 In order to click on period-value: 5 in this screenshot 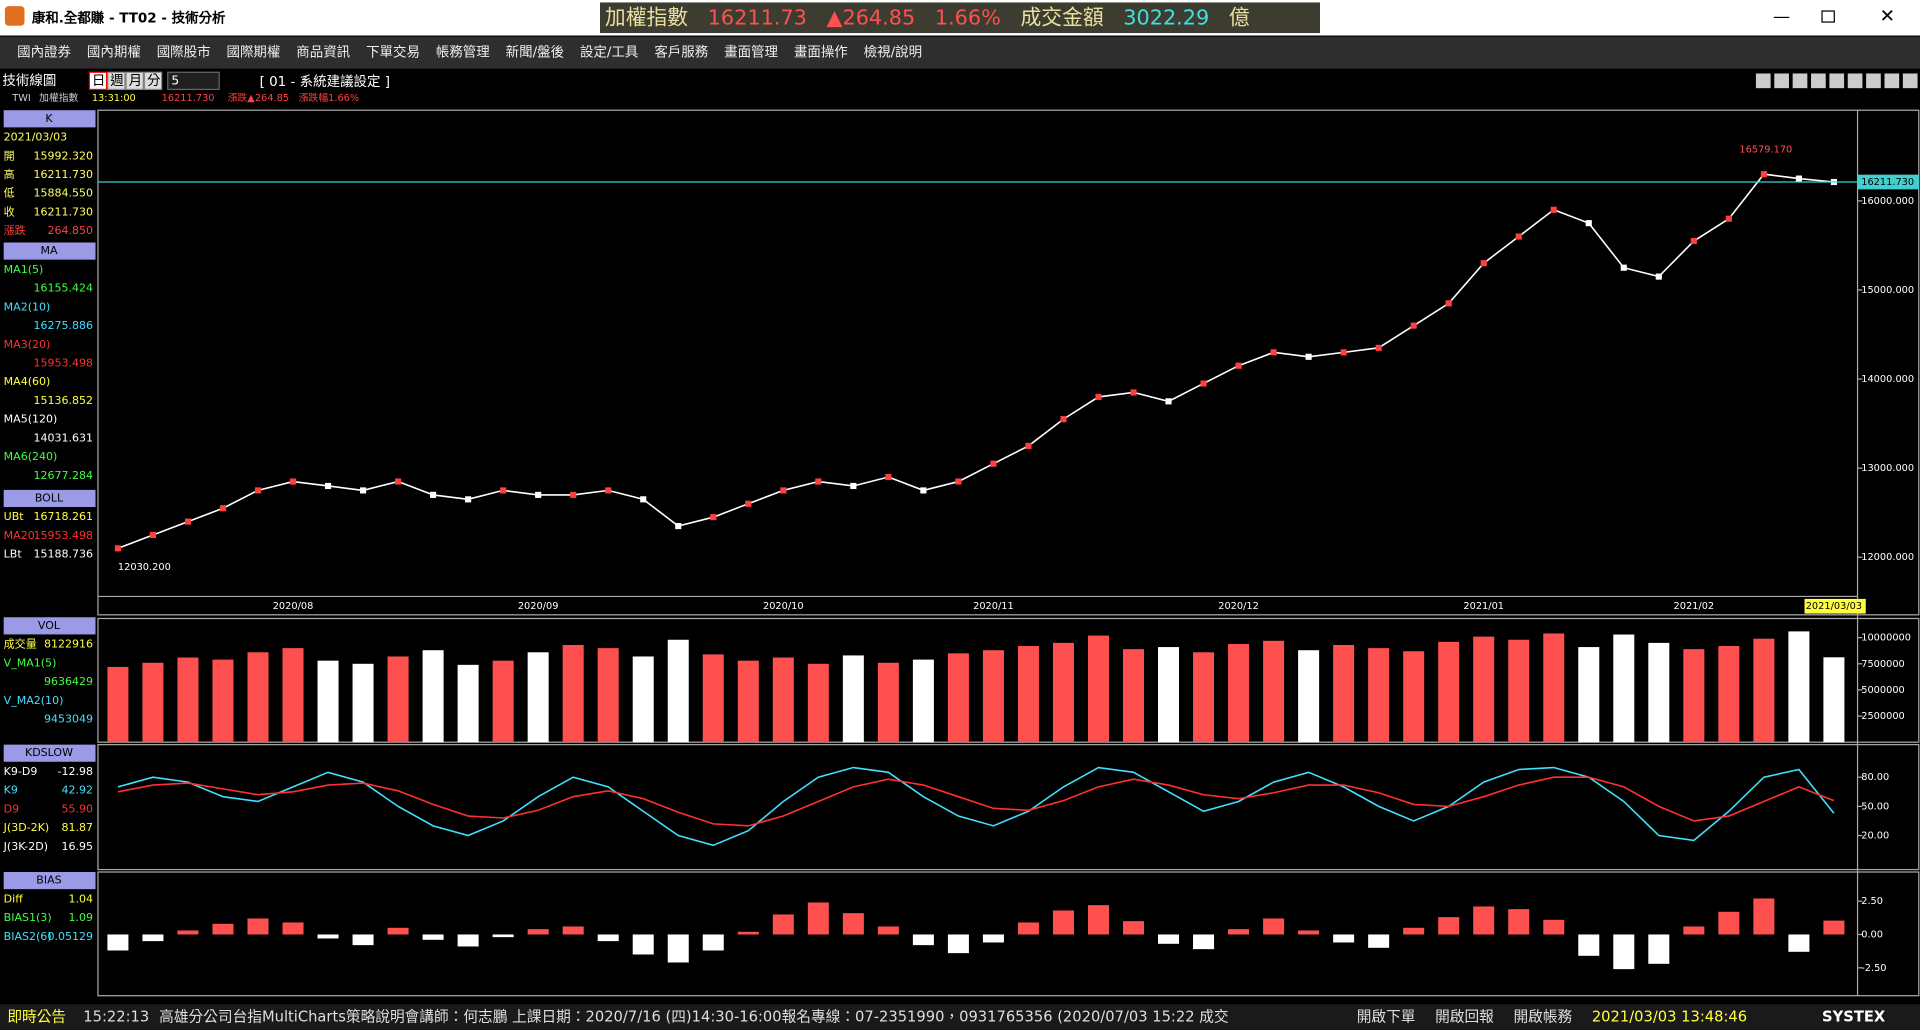, I will do `click(175, 80)`.